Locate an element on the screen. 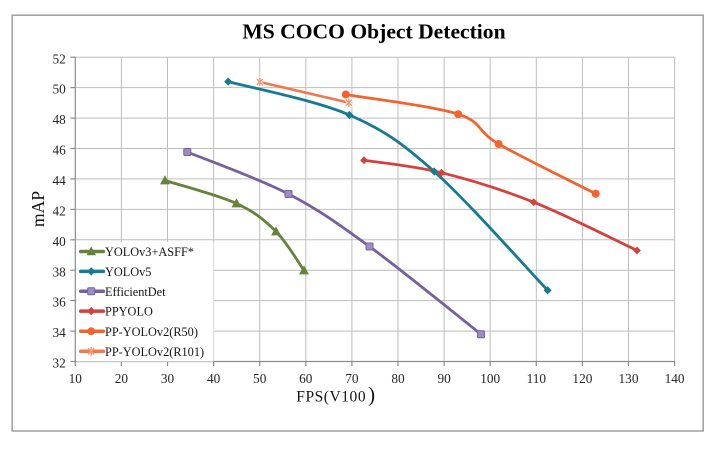 The height and width of the screenshot is (450, 717). svg-text: 34 is located at coordinates (60, 332).